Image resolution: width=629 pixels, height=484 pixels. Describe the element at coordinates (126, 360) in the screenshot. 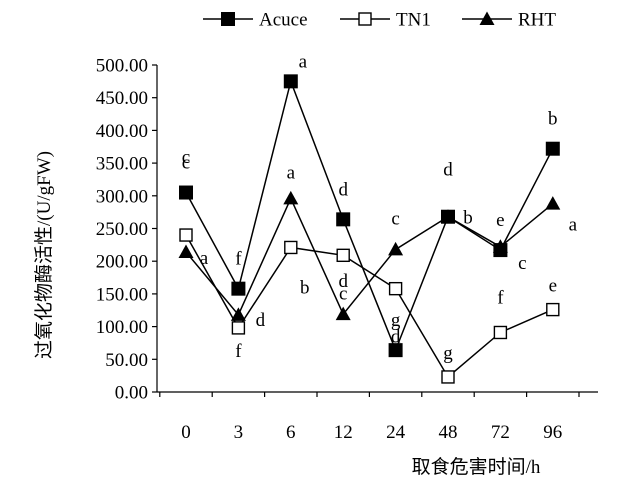

I see `y-tick-label: 50.00` at that location.